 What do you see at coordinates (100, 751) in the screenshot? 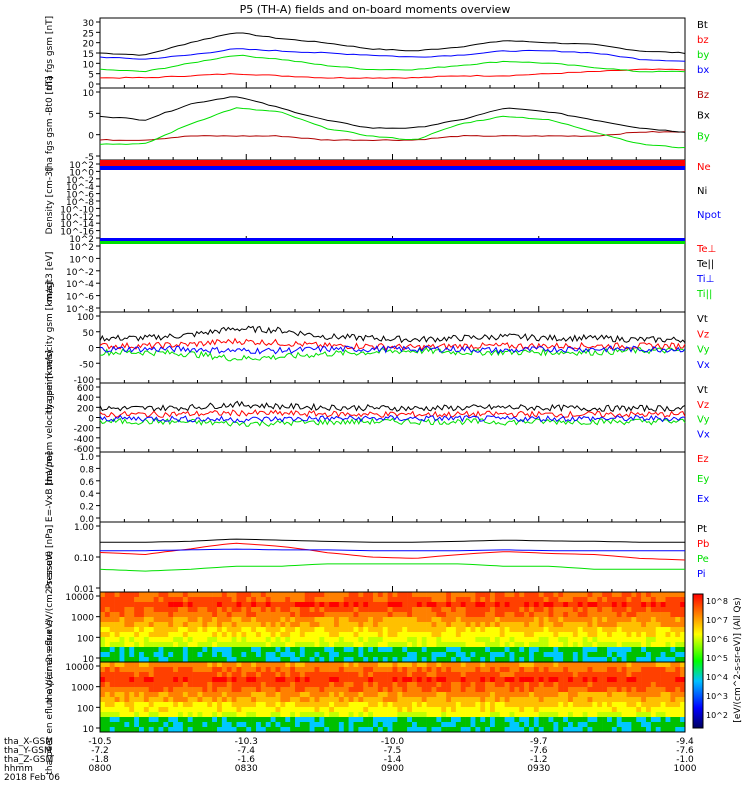
I see `y-gsm-value: -7.2` at bounding box center [100, 751].